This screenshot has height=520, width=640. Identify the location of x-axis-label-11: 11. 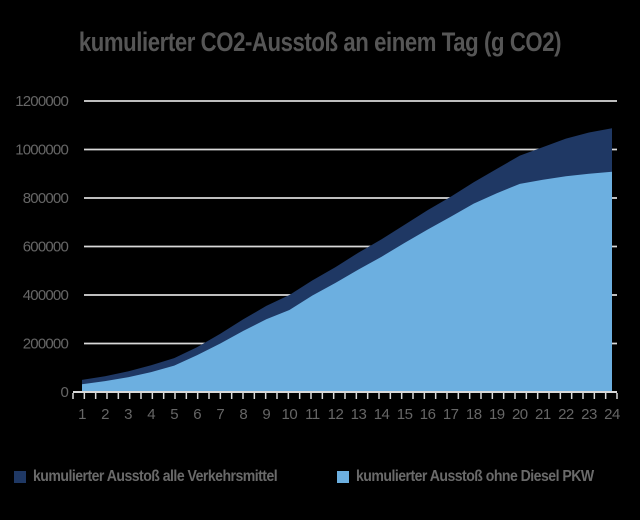
(312, 414).